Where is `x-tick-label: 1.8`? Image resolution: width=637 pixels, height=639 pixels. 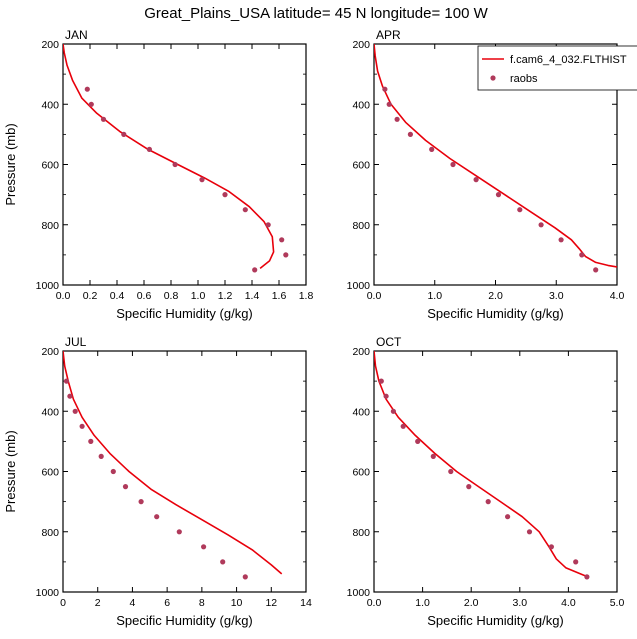 x-tick-label: 1.8 is located at coordinates (306, 296).